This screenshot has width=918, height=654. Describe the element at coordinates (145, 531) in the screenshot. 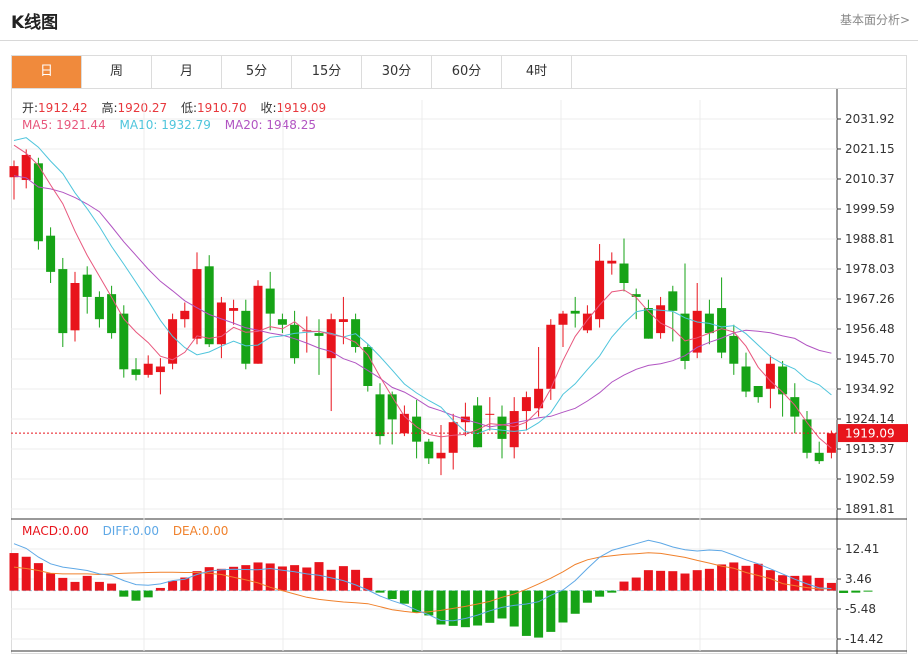

I see `diff-value: 0.00` at that location.